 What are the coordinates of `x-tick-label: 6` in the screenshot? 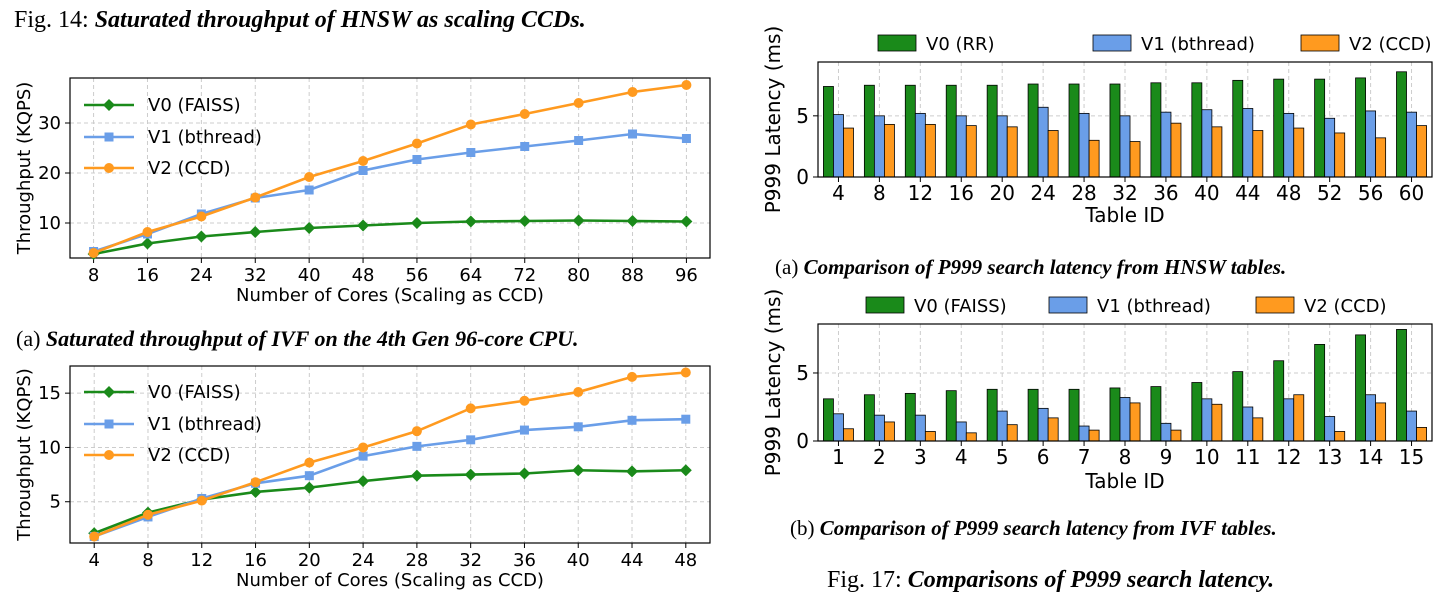 It's located at (1043, 457).